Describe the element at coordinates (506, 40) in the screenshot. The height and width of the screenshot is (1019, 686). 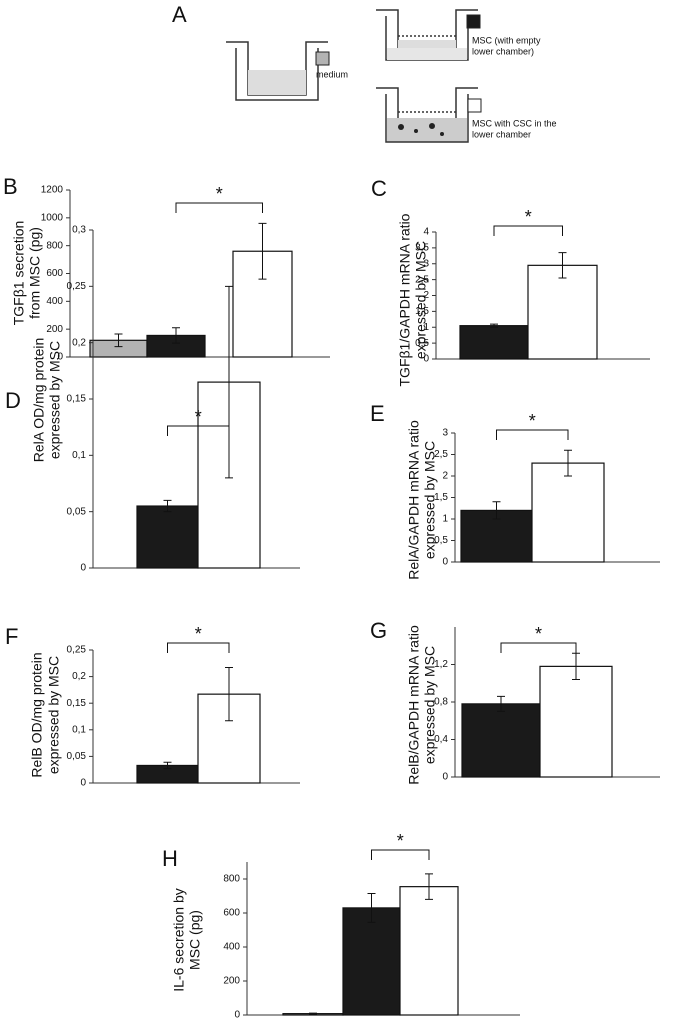
I see `legend-label: MSC (with empty` at that location.